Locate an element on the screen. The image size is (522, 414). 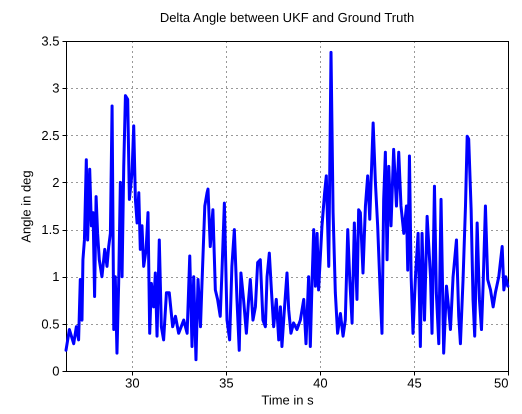
x-tick-label: 30 is located at coordinates (132, 383).